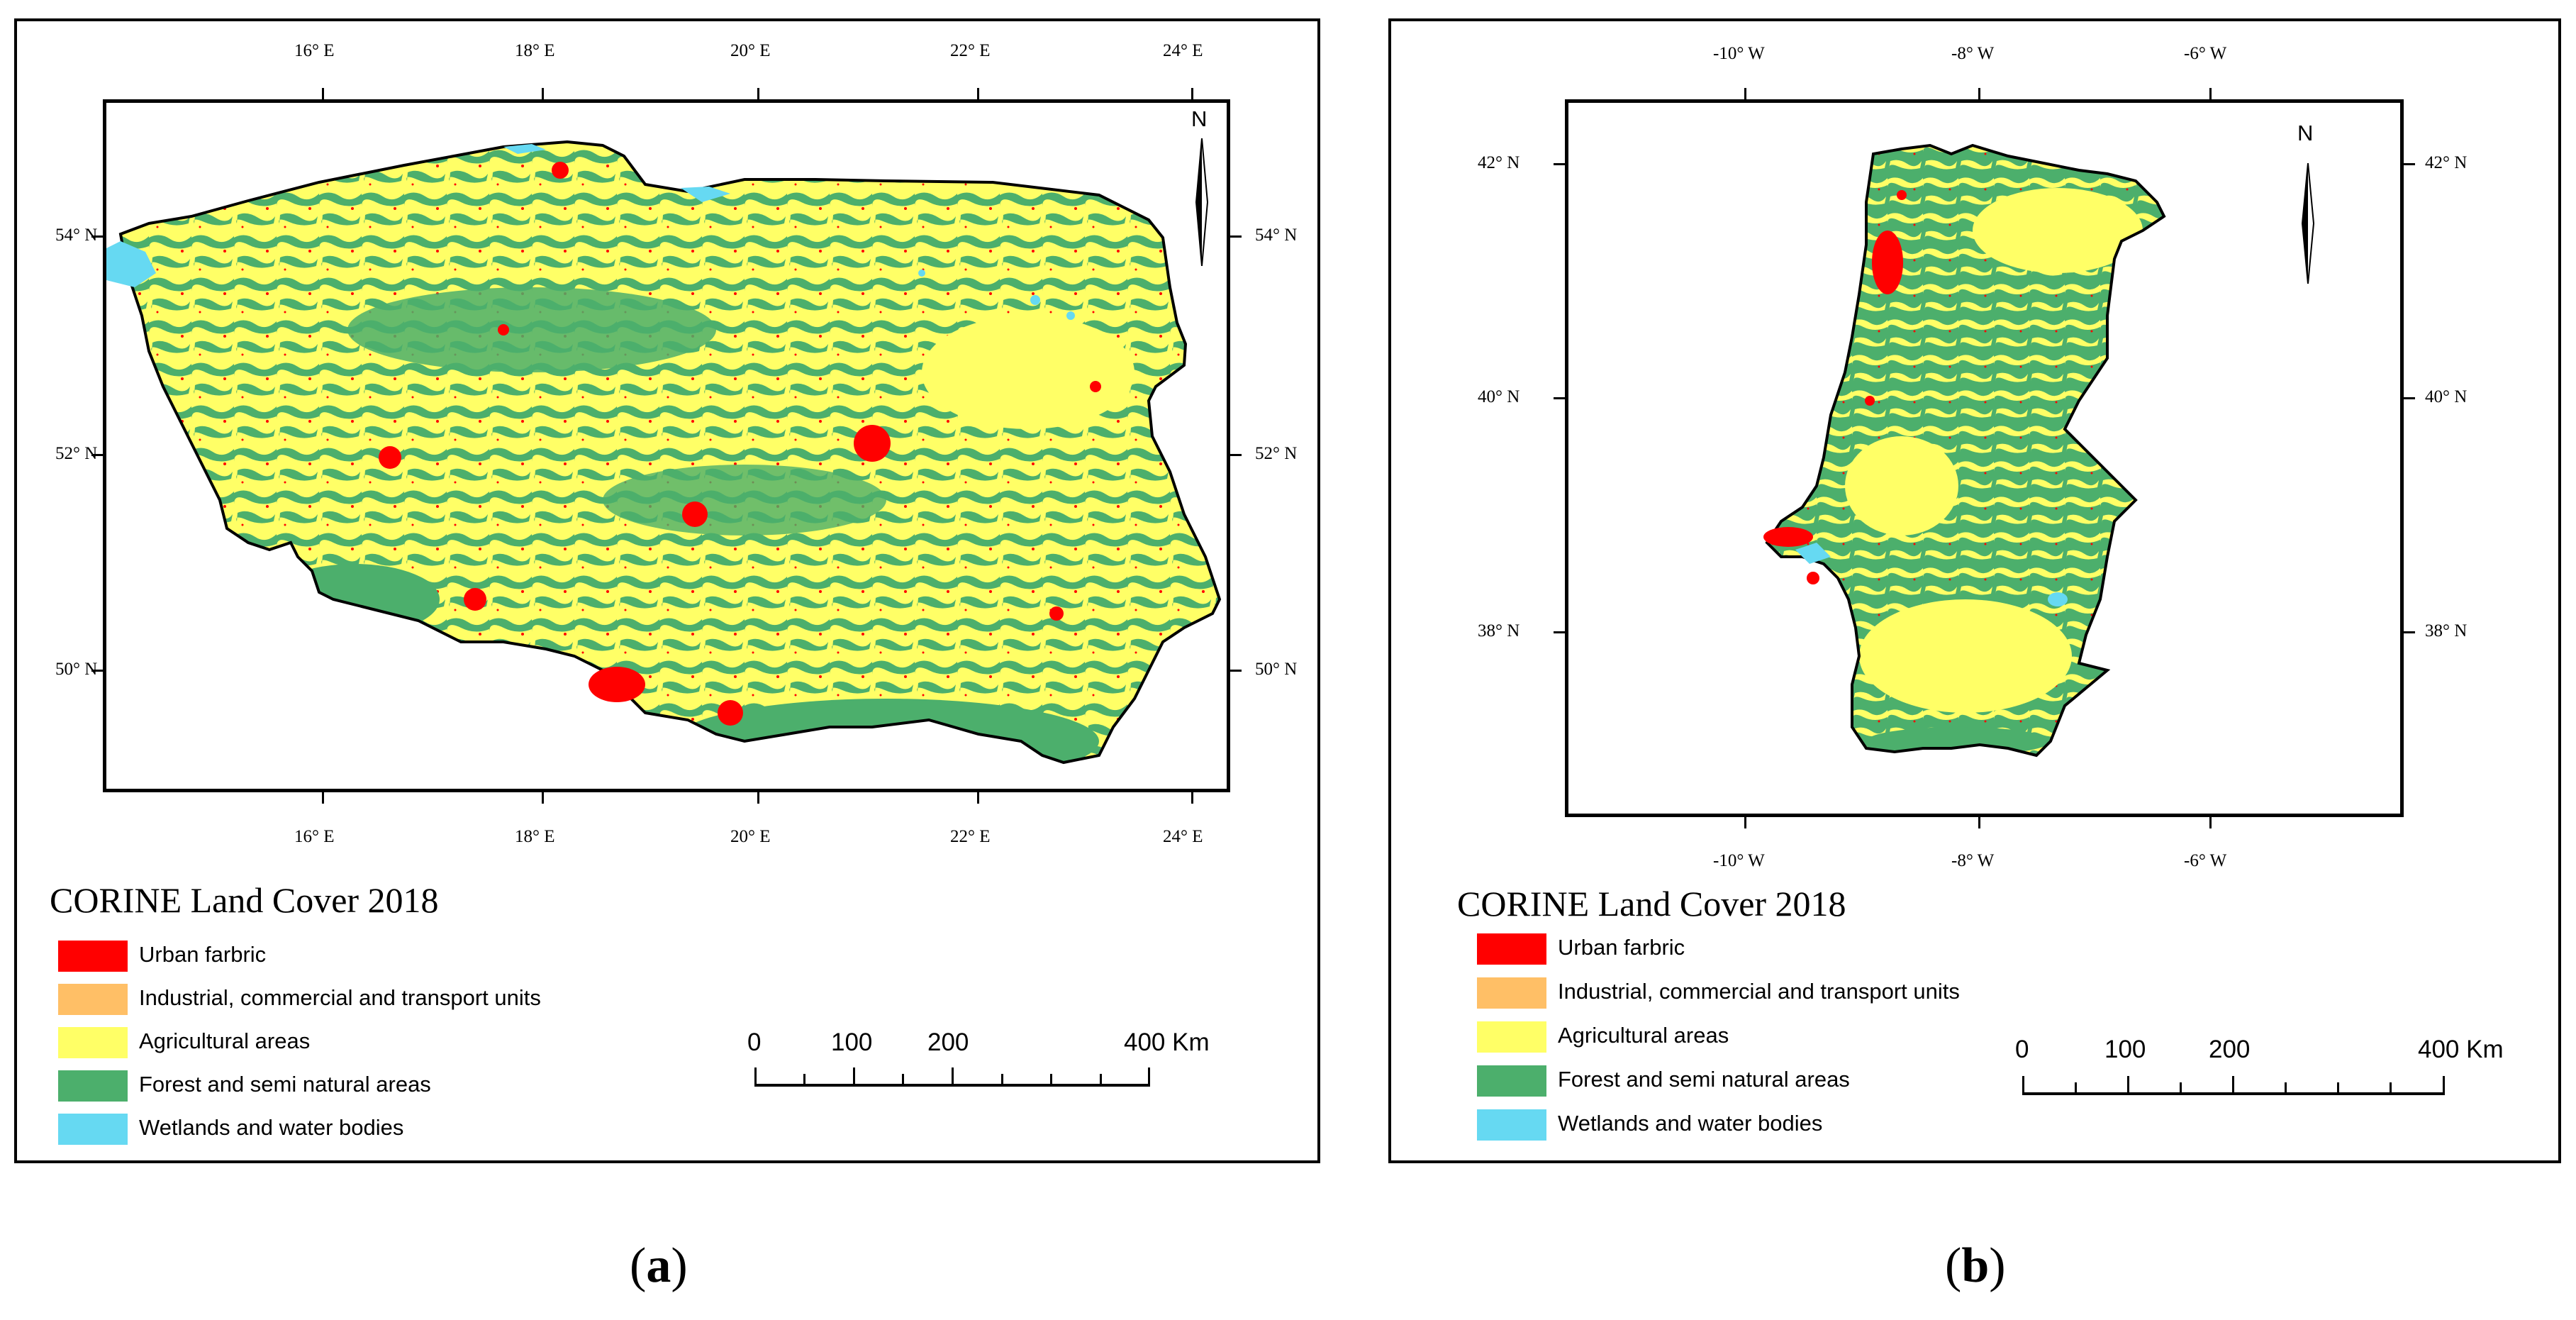 The height and width of the screenshot is (1320, 2576). What do you see at coordinates (1199, 118) in the screenshot?
I see `north-label: N` at bounding box center [1199, 118].